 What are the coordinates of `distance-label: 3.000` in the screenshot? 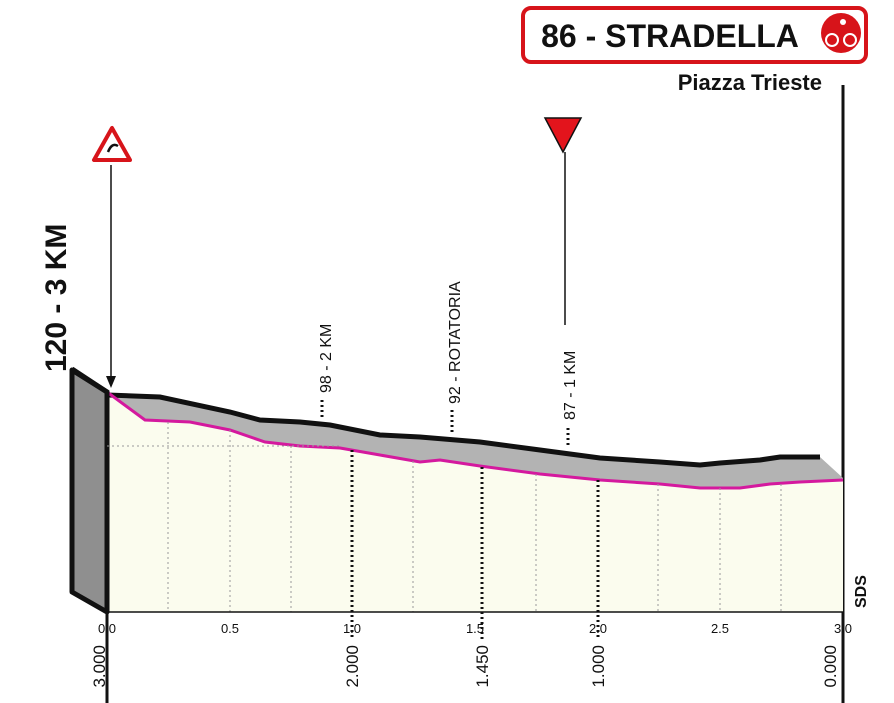 It's located at (99, 666).